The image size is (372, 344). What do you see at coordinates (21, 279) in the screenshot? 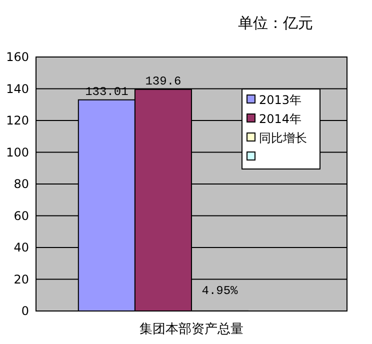
I see `y-tick-label: 20` at bounding box center [21, 279].